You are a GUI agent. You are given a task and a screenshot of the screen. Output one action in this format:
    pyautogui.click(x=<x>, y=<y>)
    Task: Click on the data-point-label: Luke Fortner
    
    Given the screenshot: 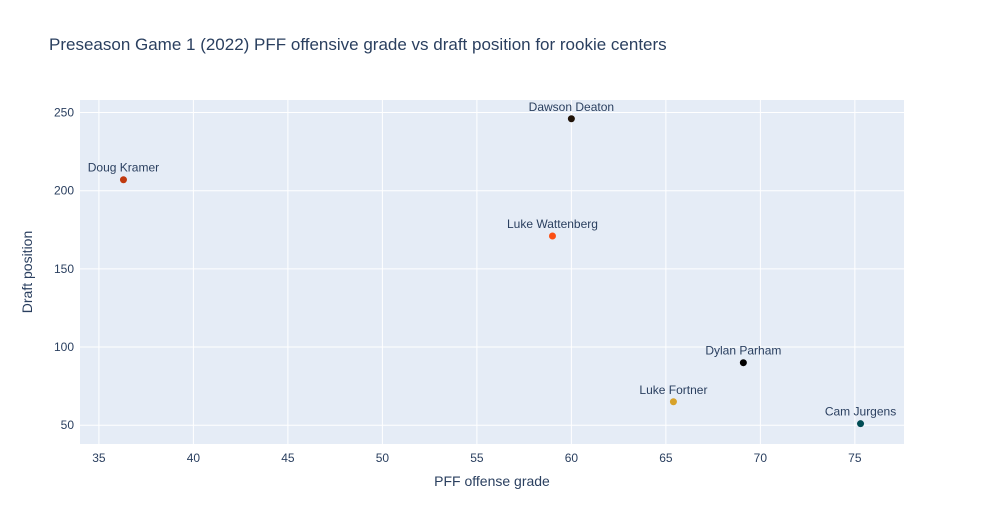 What is the action you would take?
    pyautogui.click(x=673, y=390)
    